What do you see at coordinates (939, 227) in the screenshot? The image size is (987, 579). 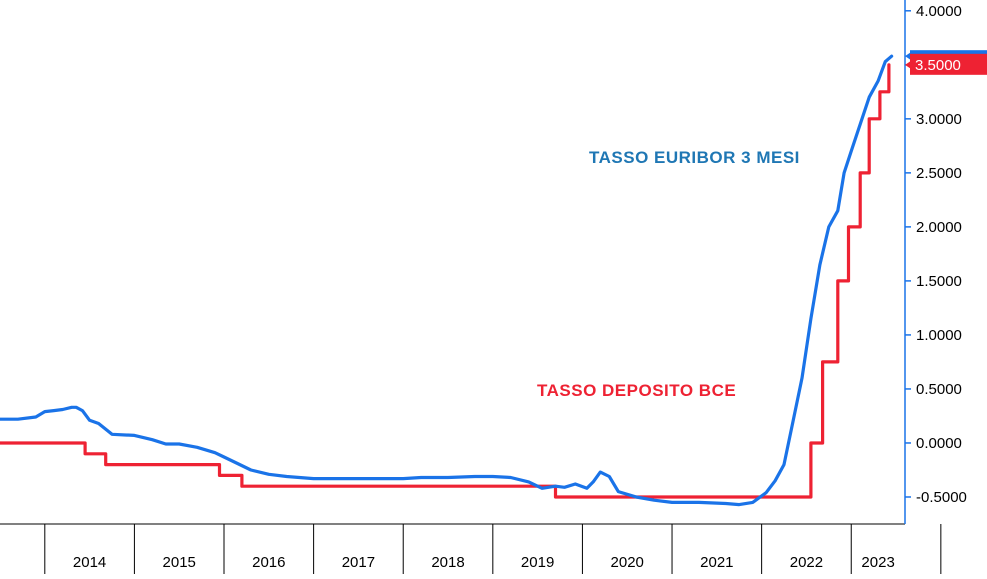 I see `y-tick-label: 2.0000` at bounding box center [939, 227].